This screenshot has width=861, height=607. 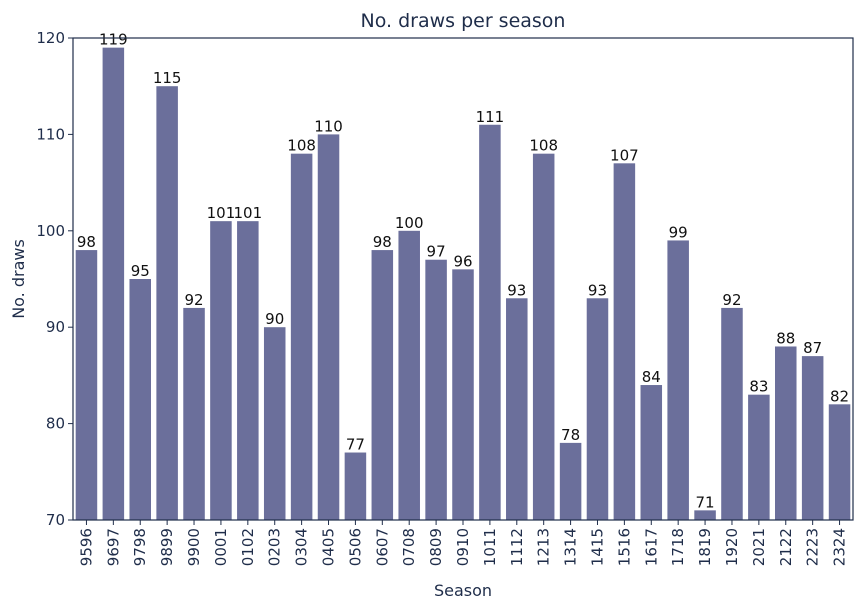 What do you see at coordinates (651, 547) in the screenshot?
I see `x-tick-label-1617: 1617` at bounding box center [651, 547].